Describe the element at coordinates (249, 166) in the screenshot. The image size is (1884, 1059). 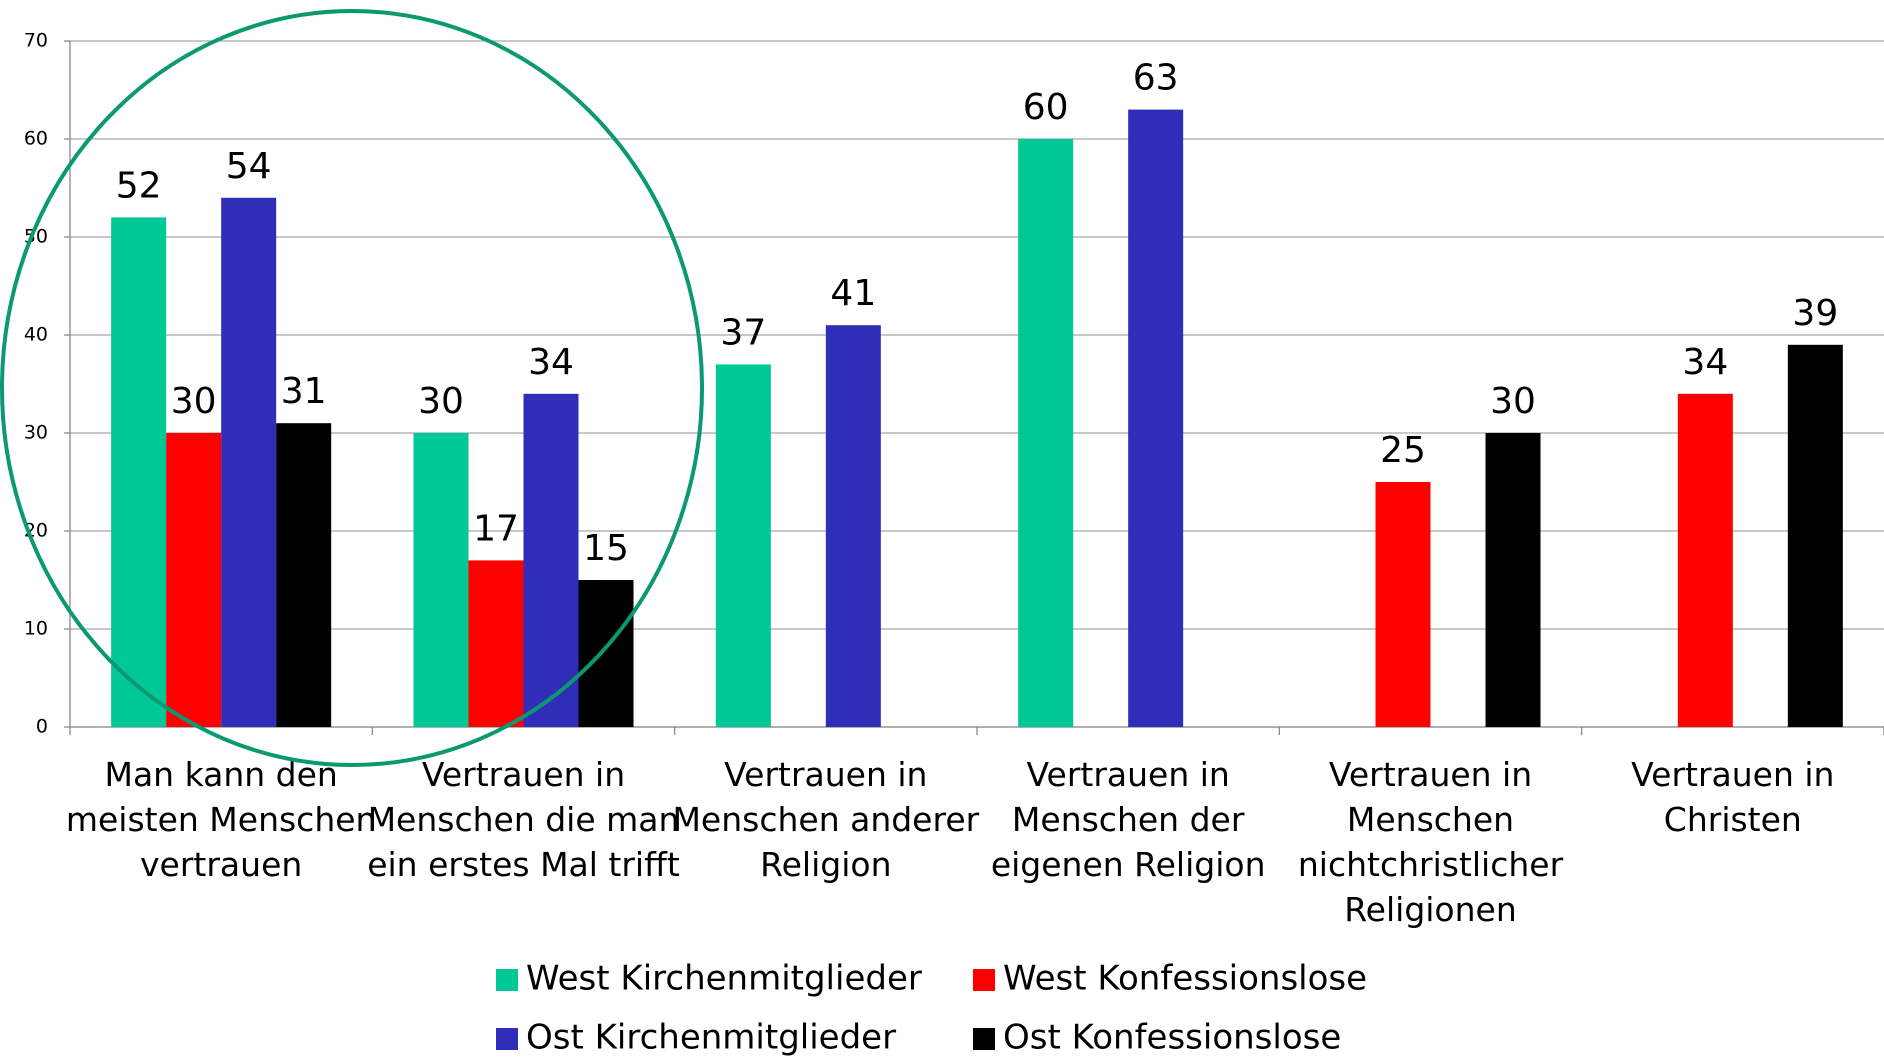
I see `data-label: 54` at that location.